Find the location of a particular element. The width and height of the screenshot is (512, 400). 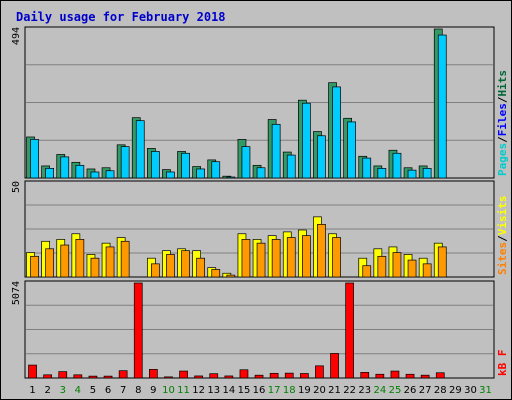

x-tick-label: 1 is located at coordinates (32, 390).